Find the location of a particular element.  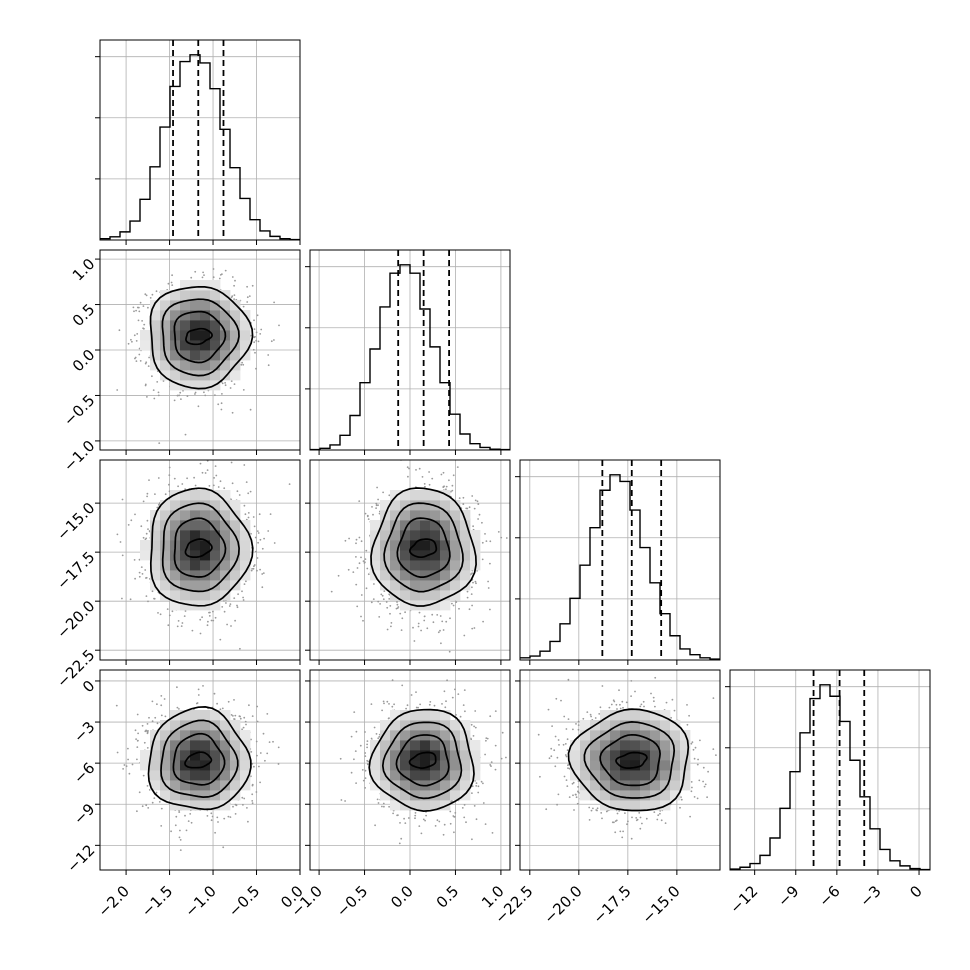

x-tick-label: −0.5 is located at coordinates (244, 901).